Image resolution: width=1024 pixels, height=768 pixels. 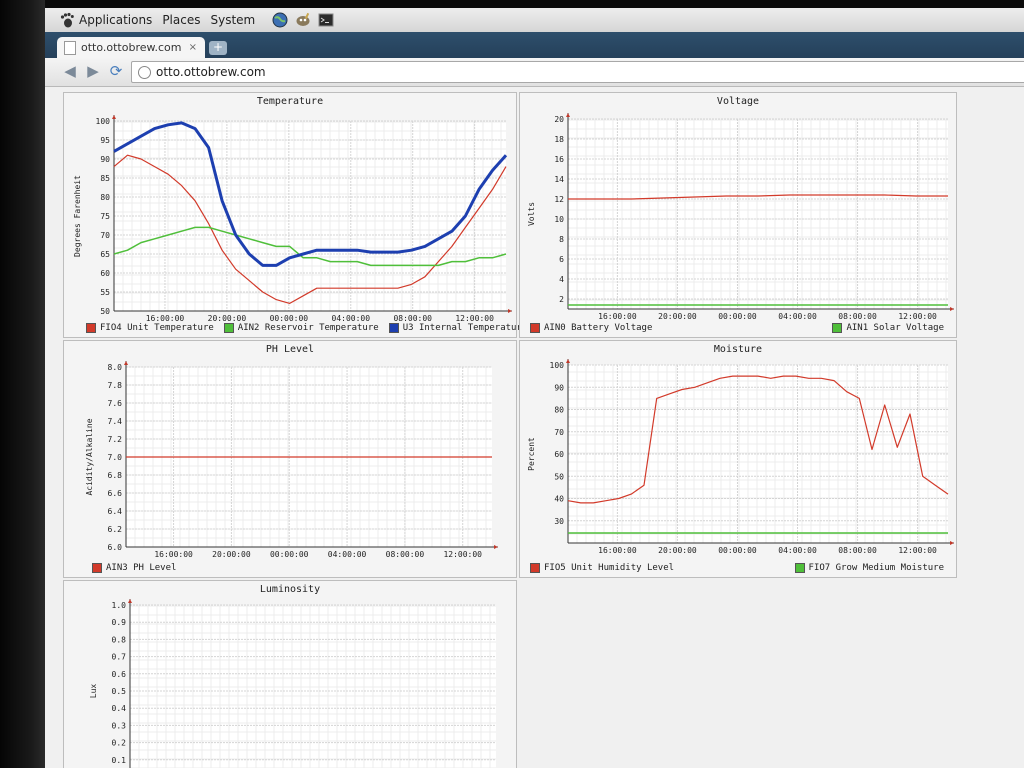 What do you see at coordinates (559, 499) in the screenshot?
I see `y-tick-label: 40` at bounding box center [559, 499].